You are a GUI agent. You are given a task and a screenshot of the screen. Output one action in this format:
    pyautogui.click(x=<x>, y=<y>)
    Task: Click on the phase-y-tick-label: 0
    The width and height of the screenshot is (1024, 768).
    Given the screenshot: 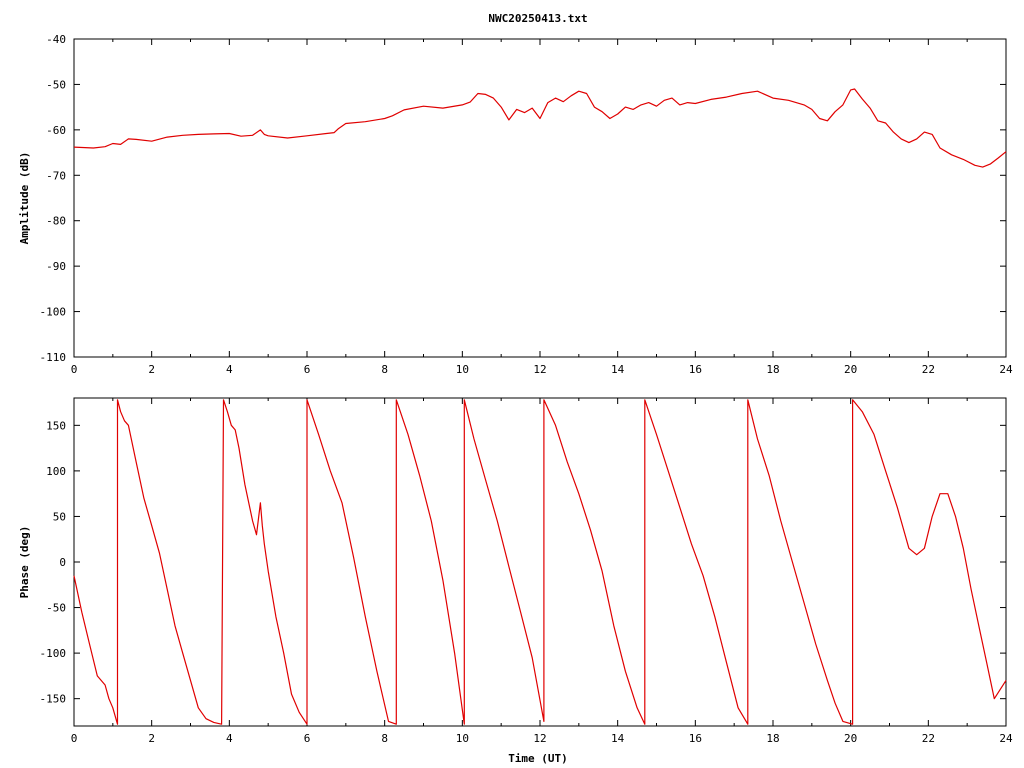 What is the action you would take?
    pyautogui.click(x=62, y=562)
    